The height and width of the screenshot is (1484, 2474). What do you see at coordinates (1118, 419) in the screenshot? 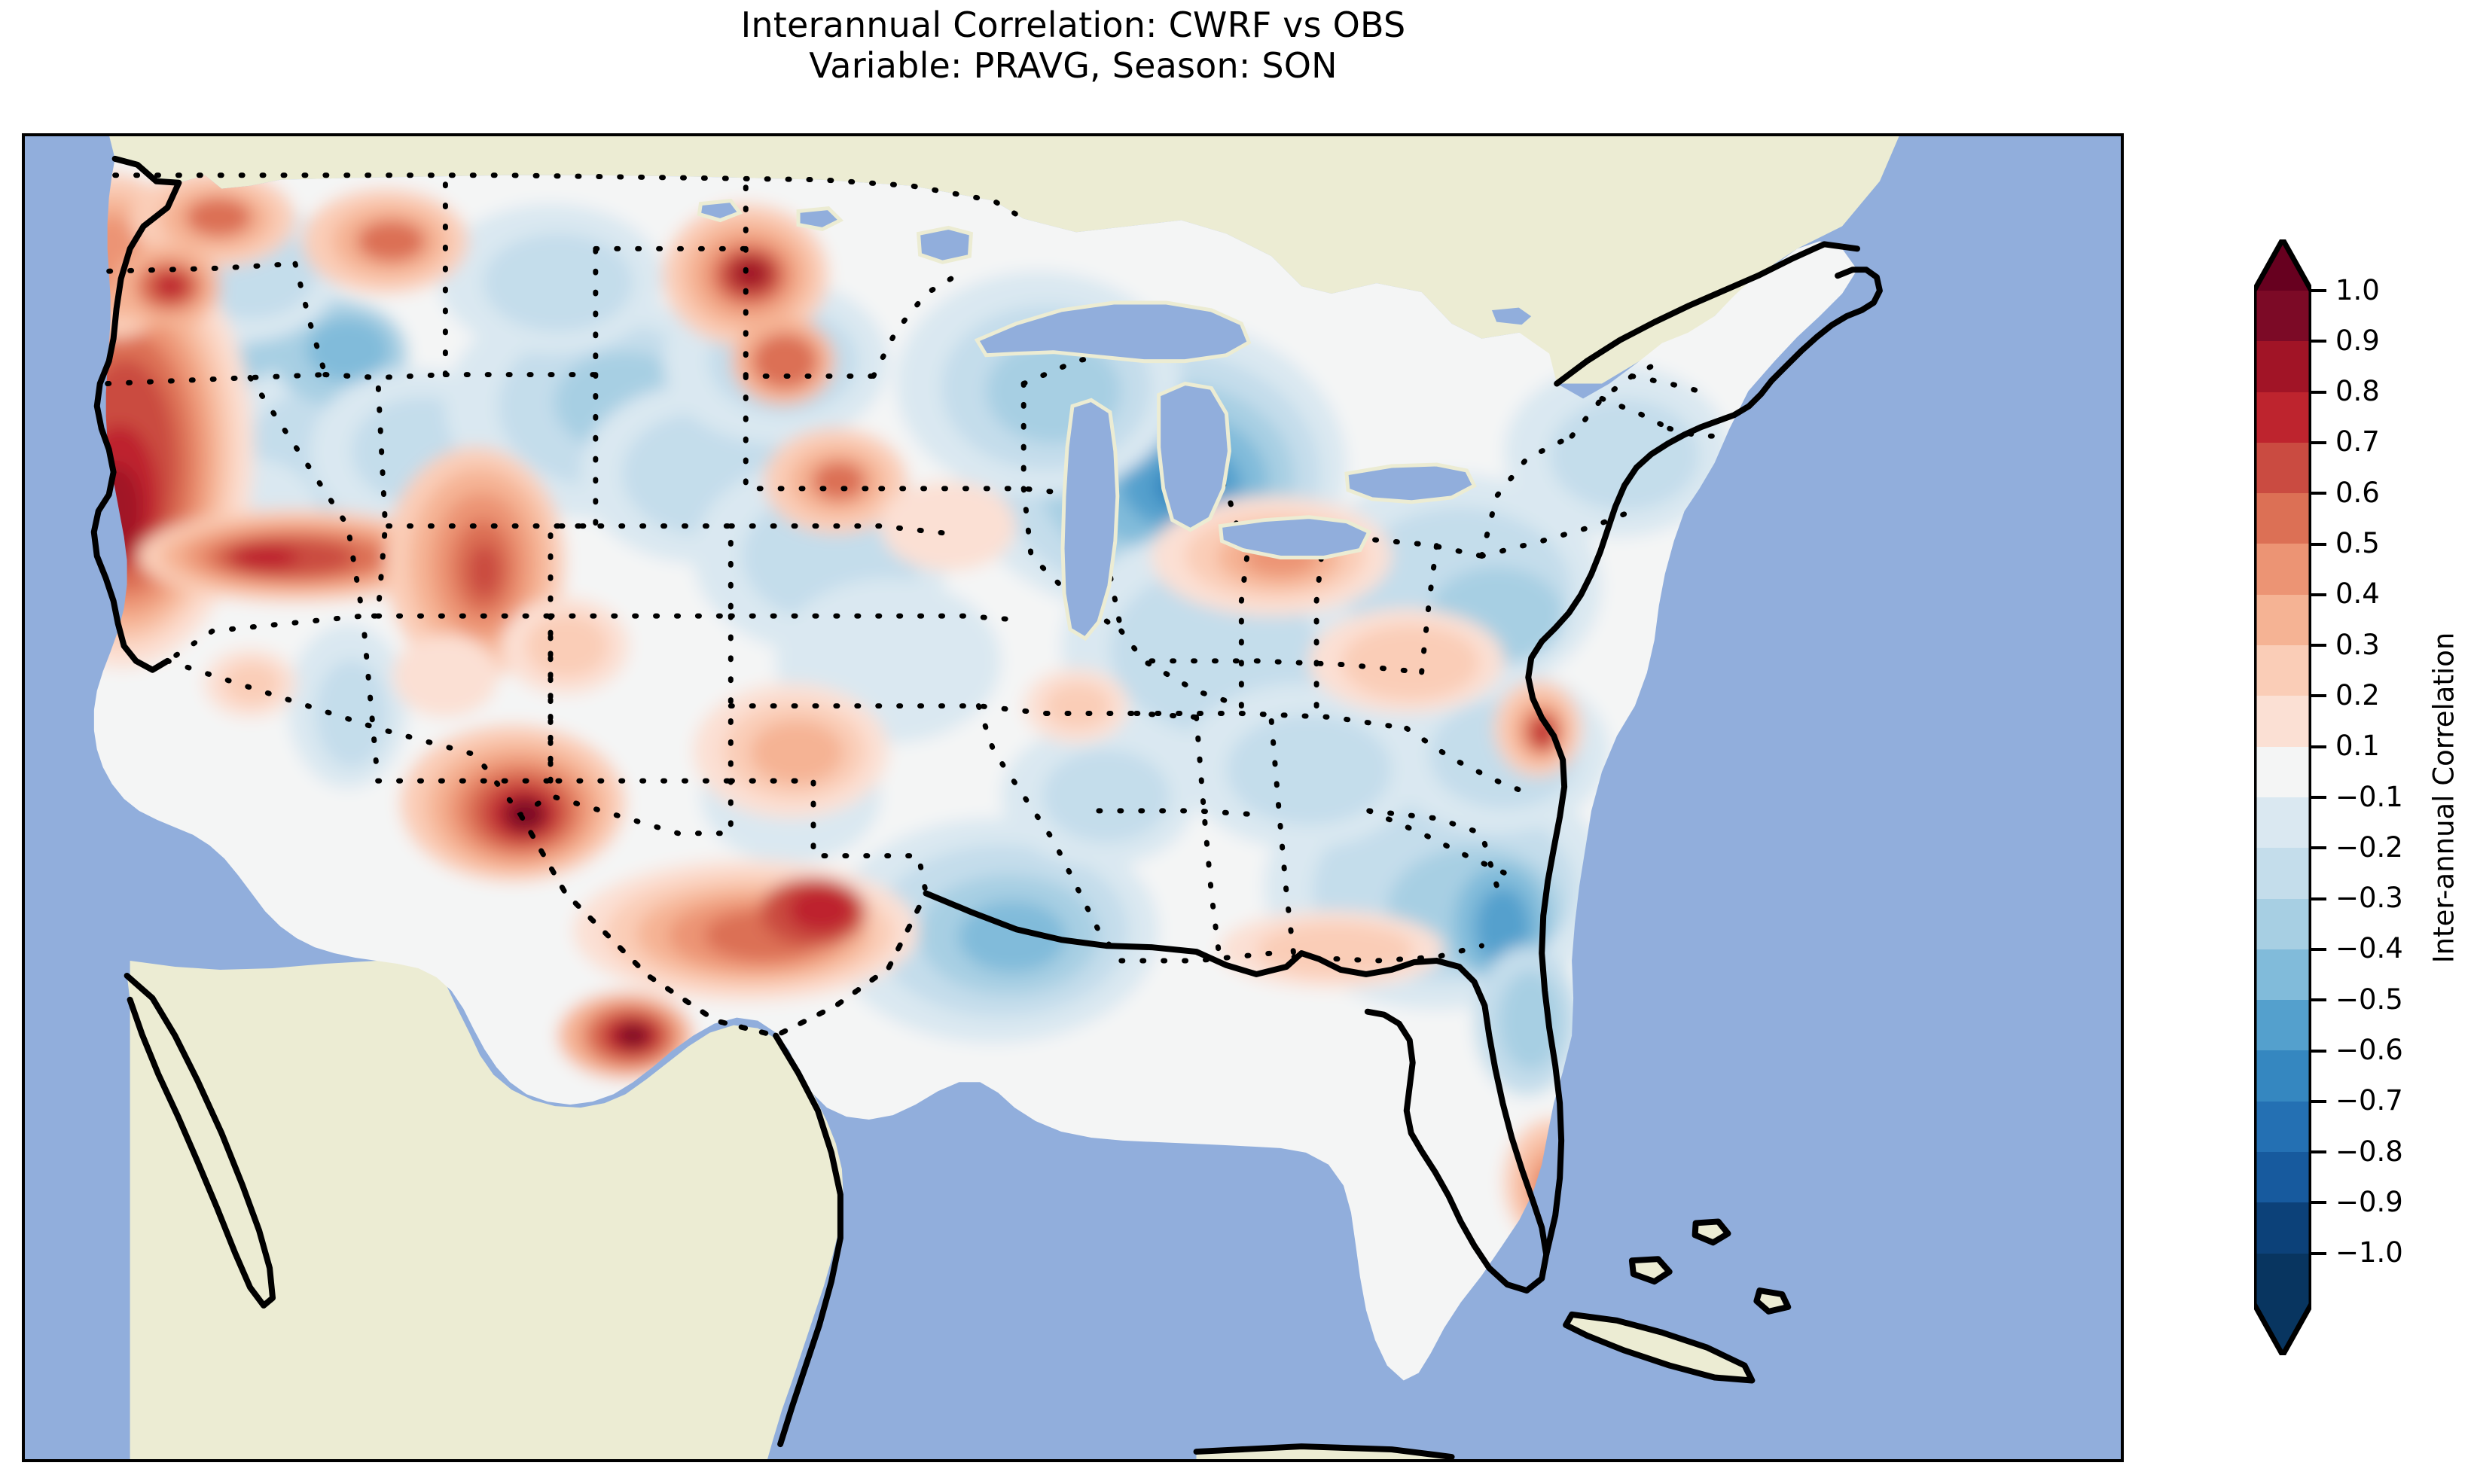
I see `great-lakes` at bounding box center [1118, 419].